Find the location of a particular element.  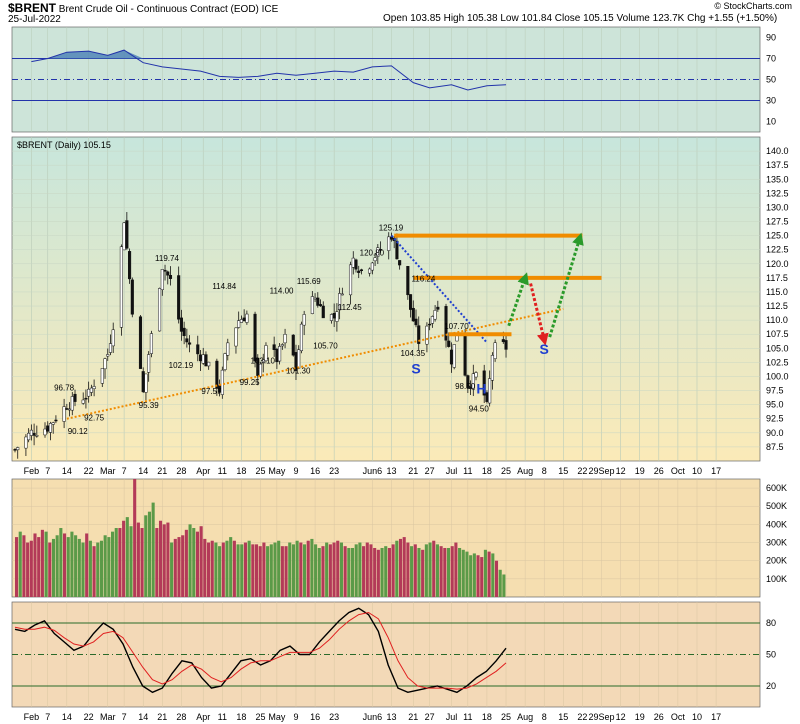

x-tick-label-bottom: Jun6 is located at coordinates (373, 717).